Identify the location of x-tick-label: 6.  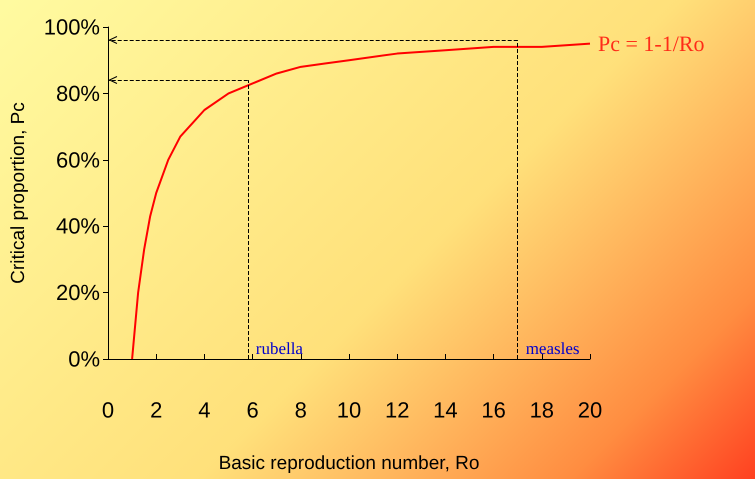
(252, 410).